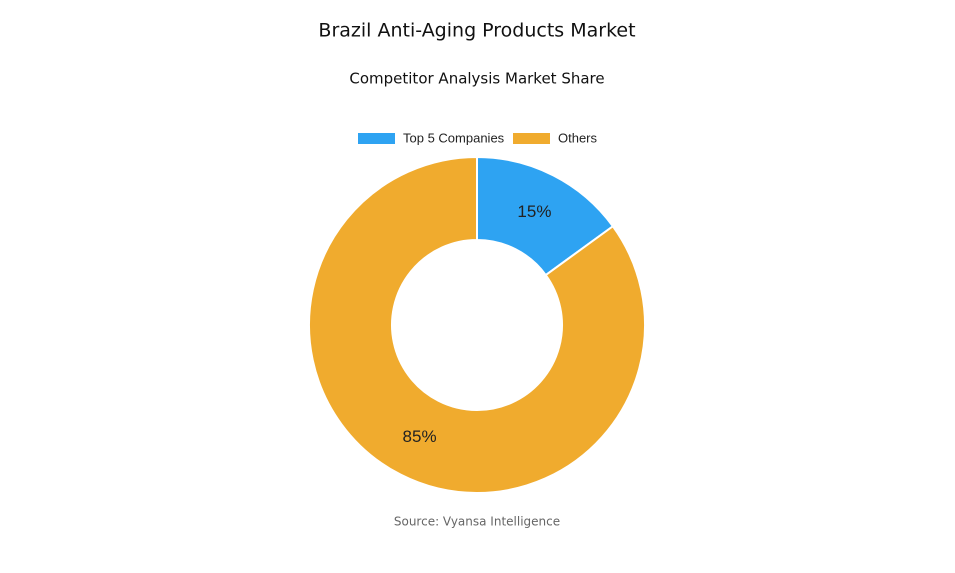  Describe the element at coordinates (420, 436) in the screenshot. I see `value-label: 85%` at that location.